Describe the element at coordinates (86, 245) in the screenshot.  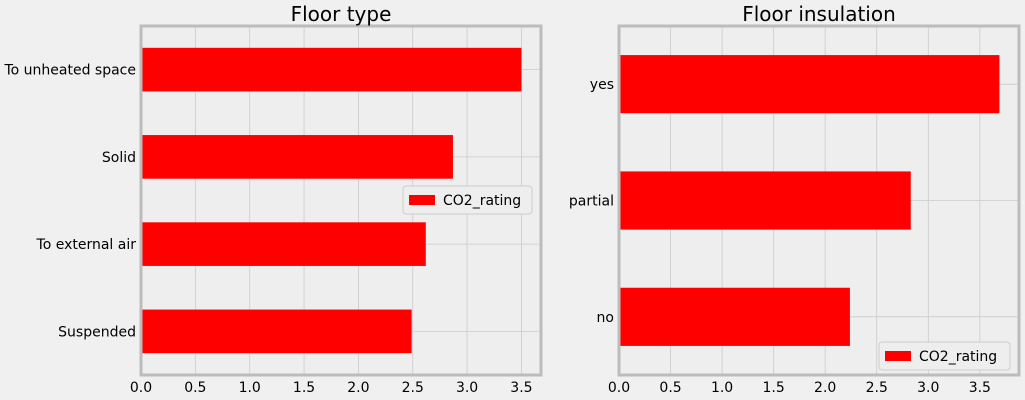
I see `y-tick-label: To external air` at that location.